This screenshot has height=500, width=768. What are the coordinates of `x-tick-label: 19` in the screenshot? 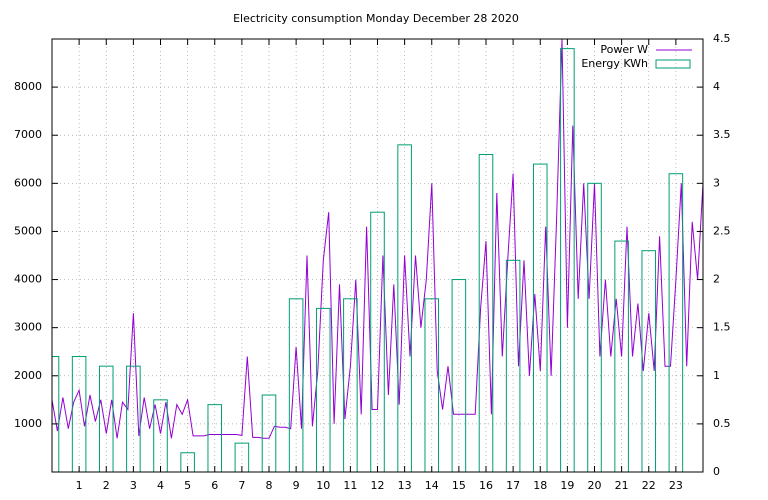 It's located at (567, 485).